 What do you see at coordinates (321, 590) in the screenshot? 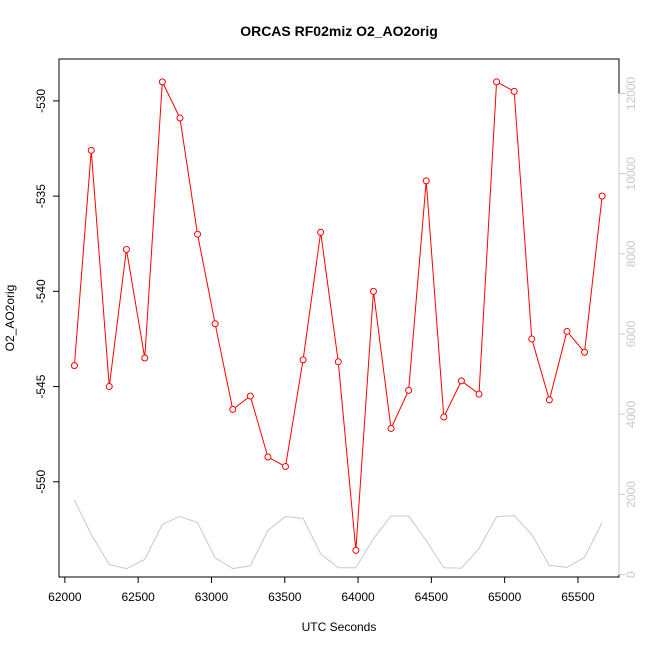
I see `x-axis: 62000 62500 63000 63500 64000 64500 65000 65500` at bounding box center [321, 590].